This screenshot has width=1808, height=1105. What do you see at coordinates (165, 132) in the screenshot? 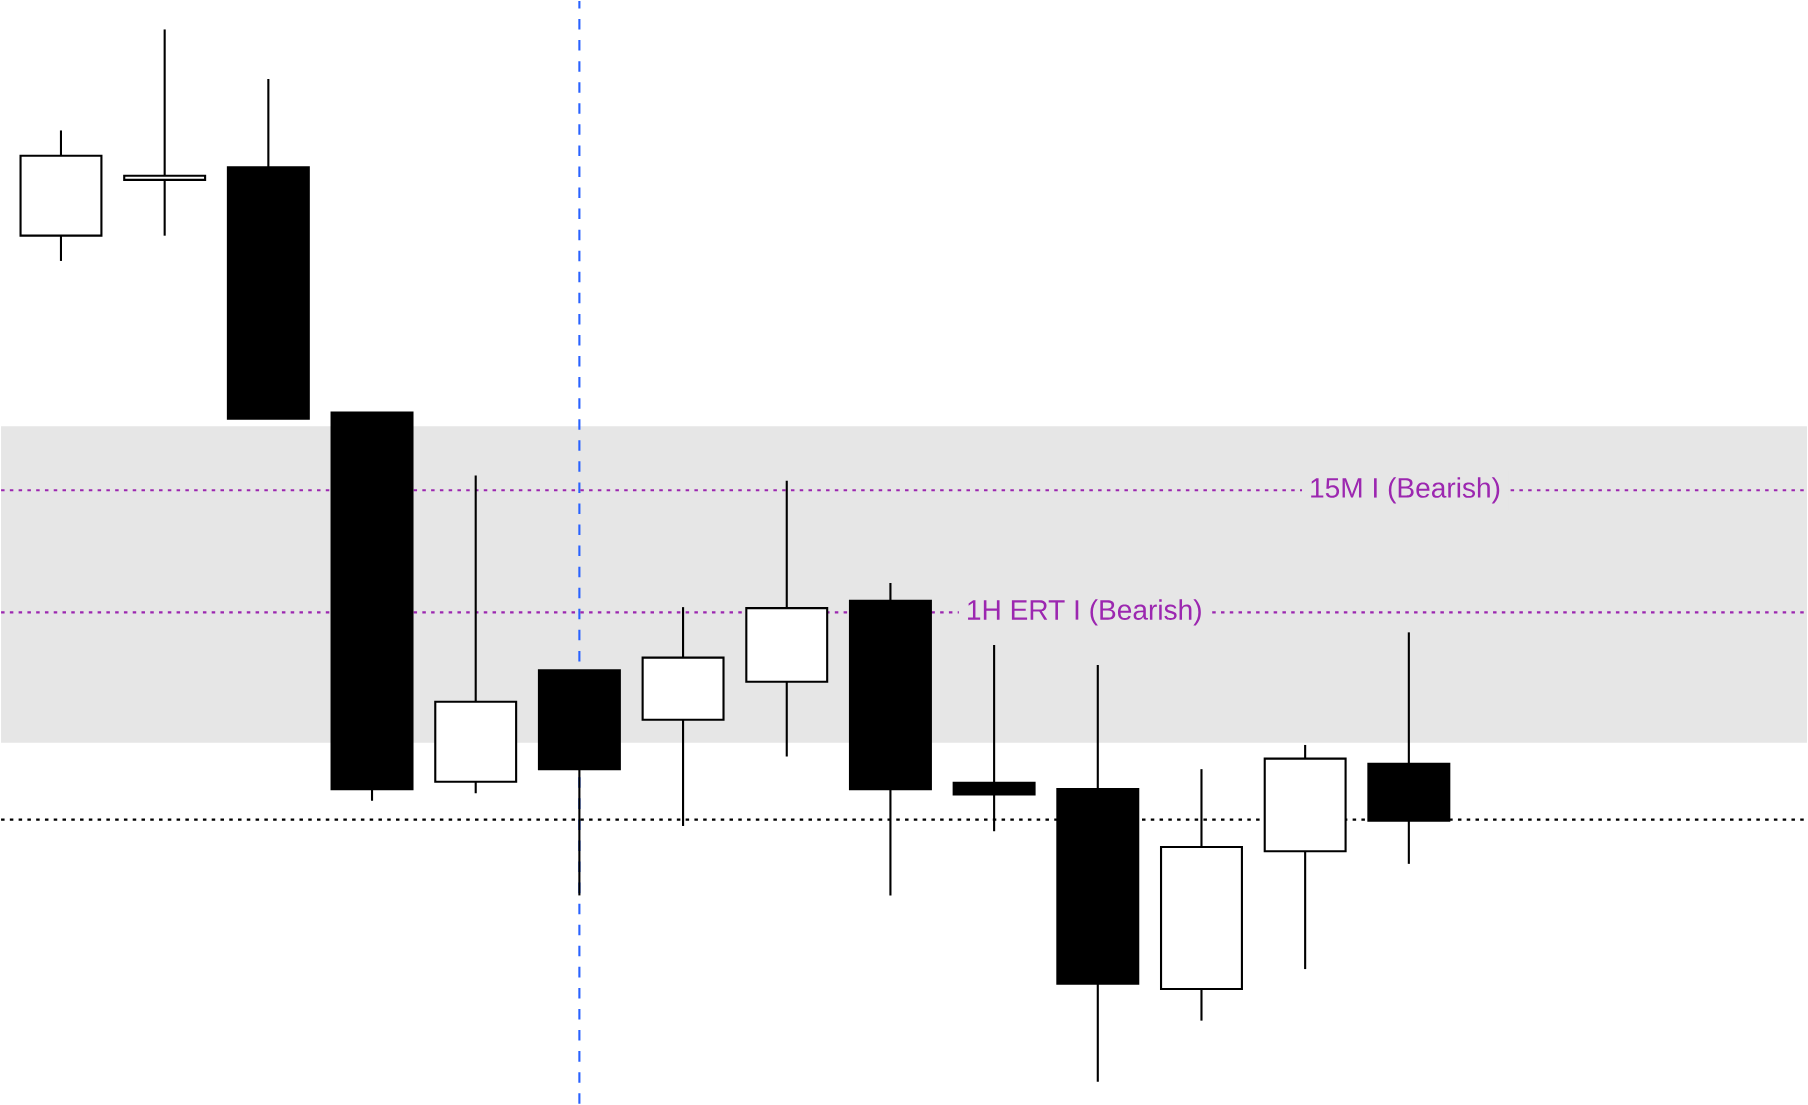
I see `candlestick` at bounding box center [165, 132].